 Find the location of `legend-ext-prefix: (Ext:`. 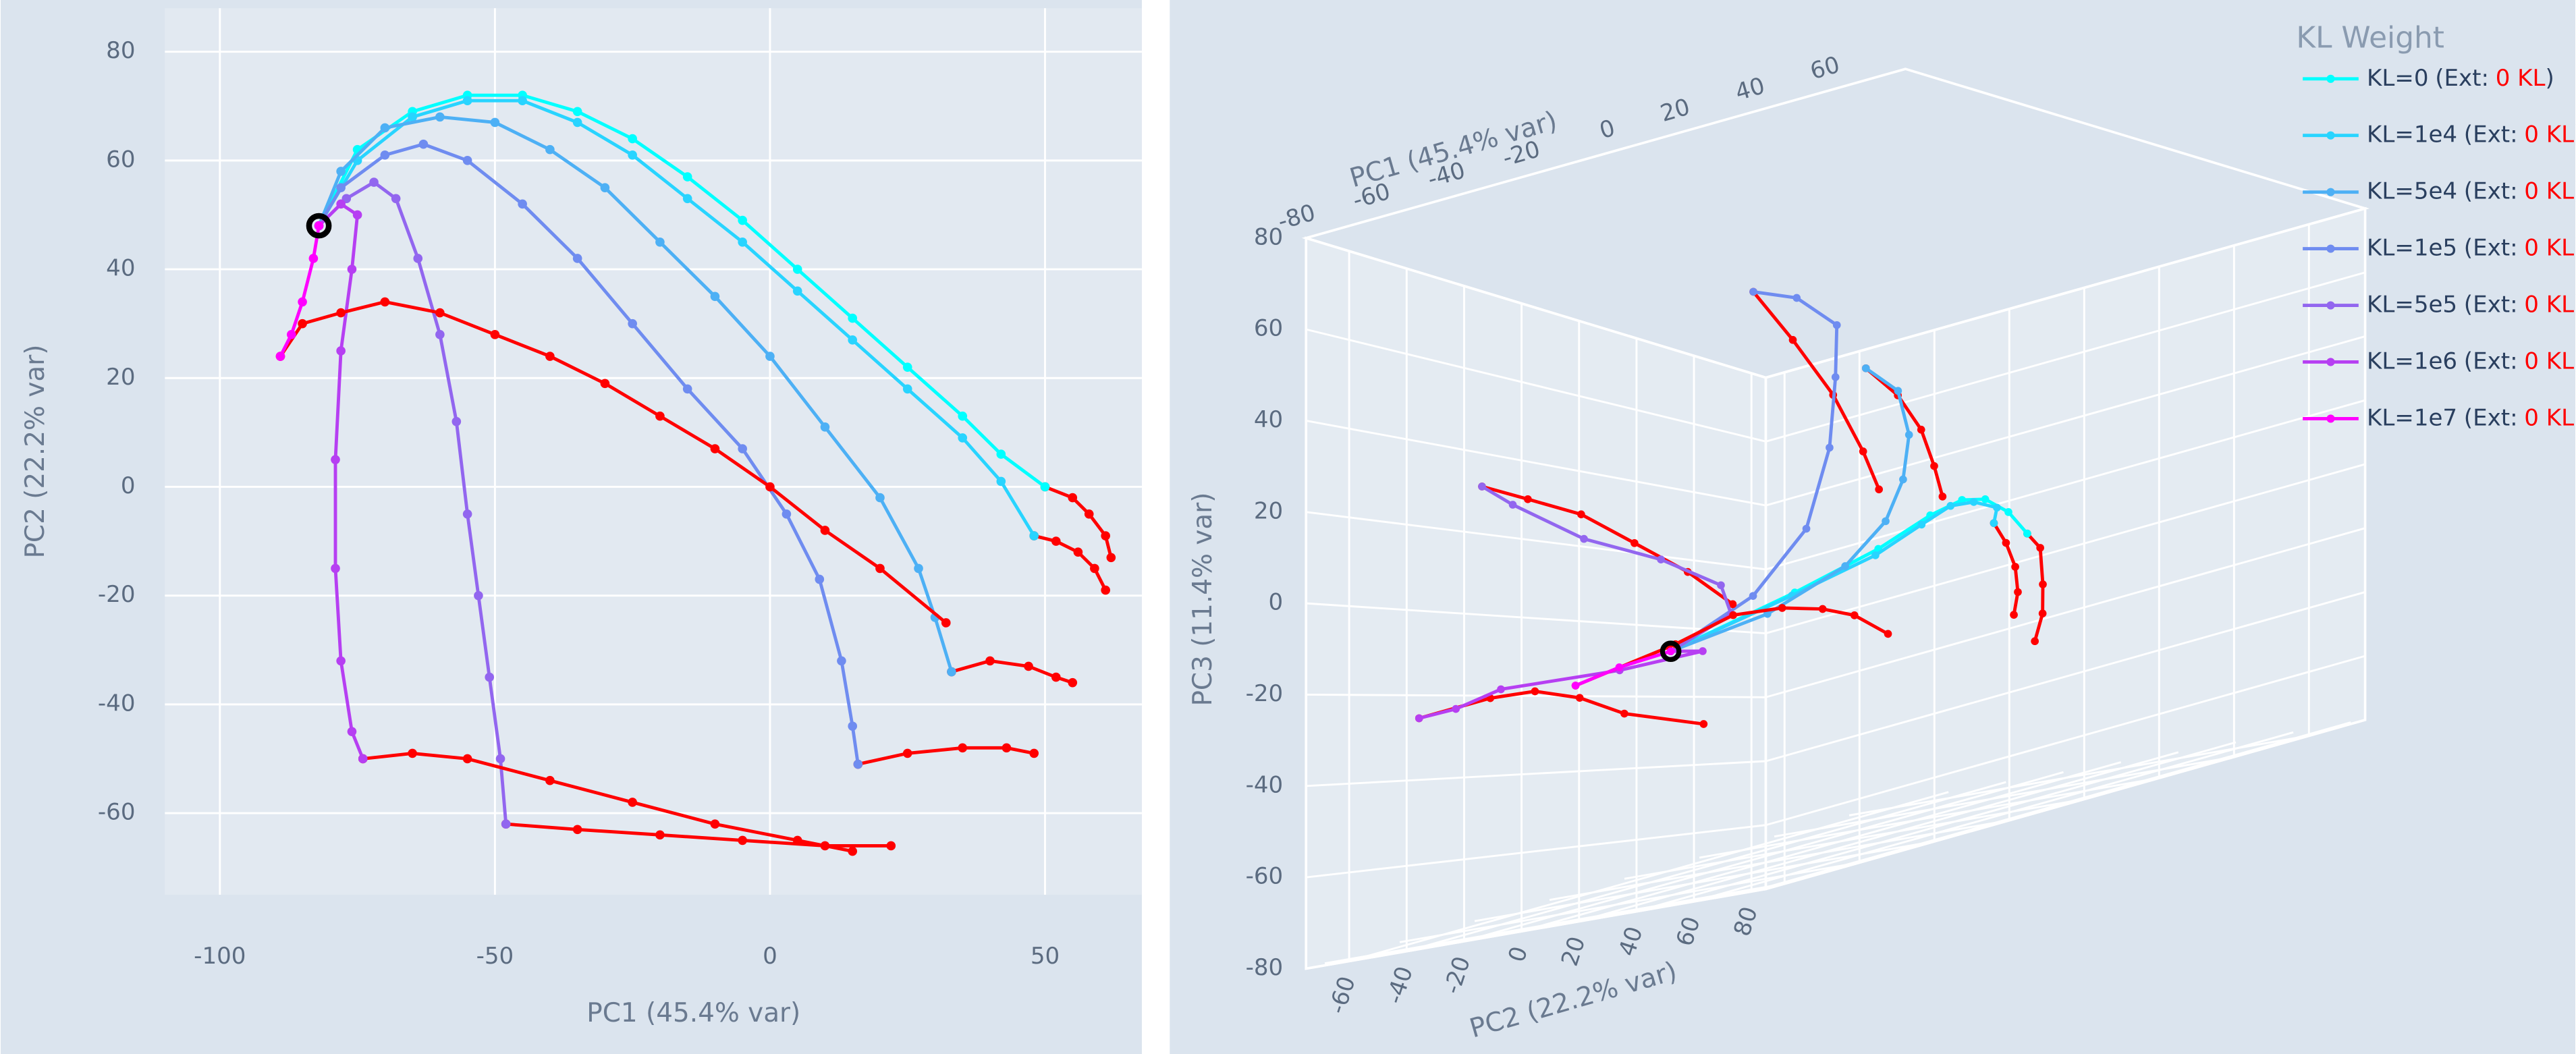

legend-ext-prefix: (Ext: is located at coordinates (2491, 247).